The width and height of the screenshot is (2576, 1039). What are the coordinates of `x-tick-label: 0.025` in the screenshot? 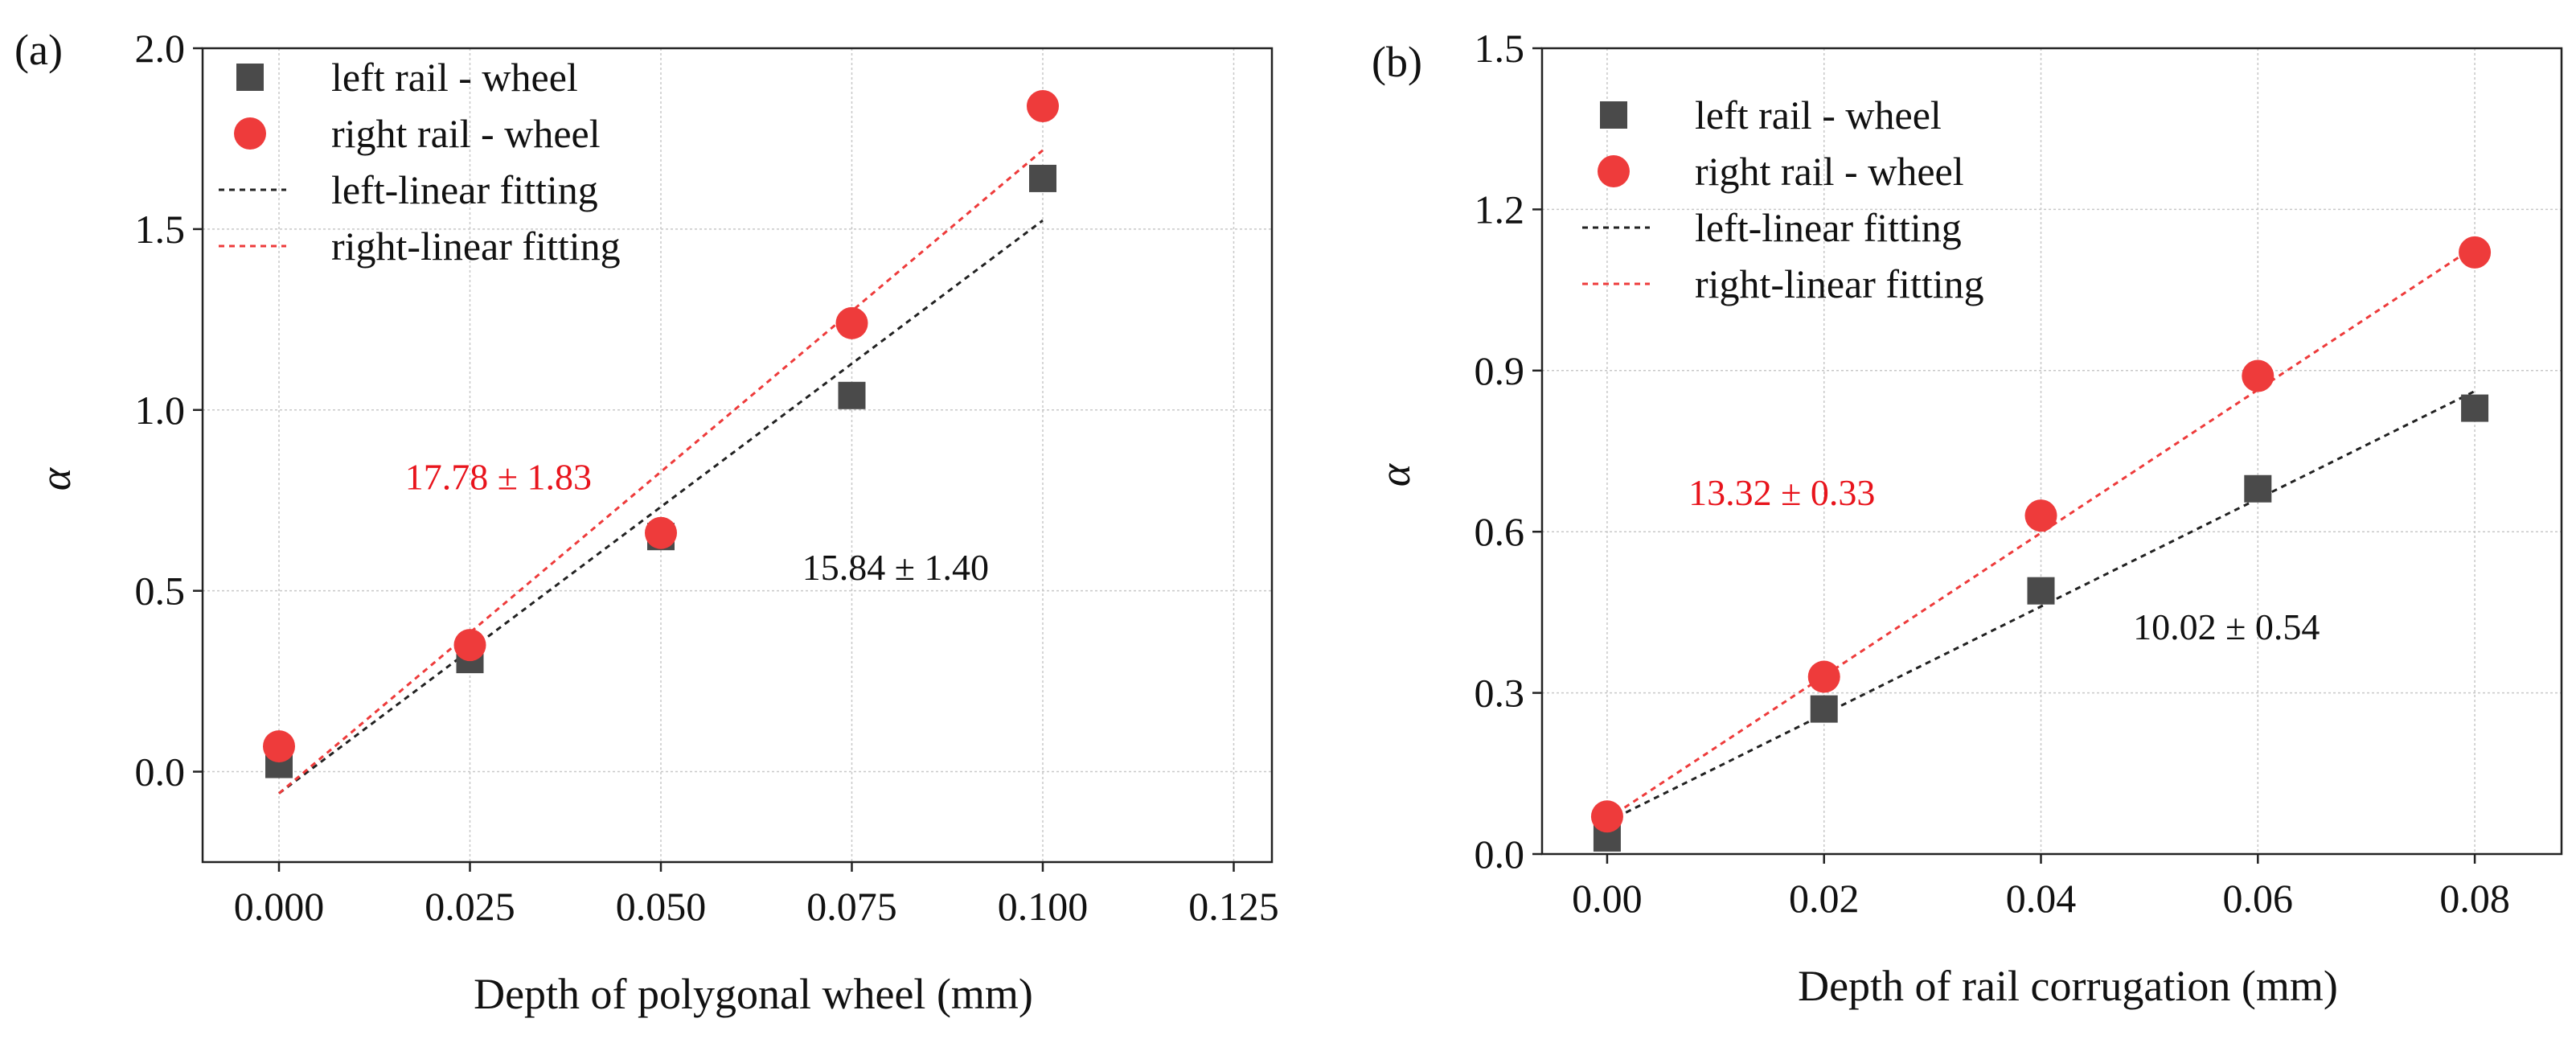 It's located at (470, 907).